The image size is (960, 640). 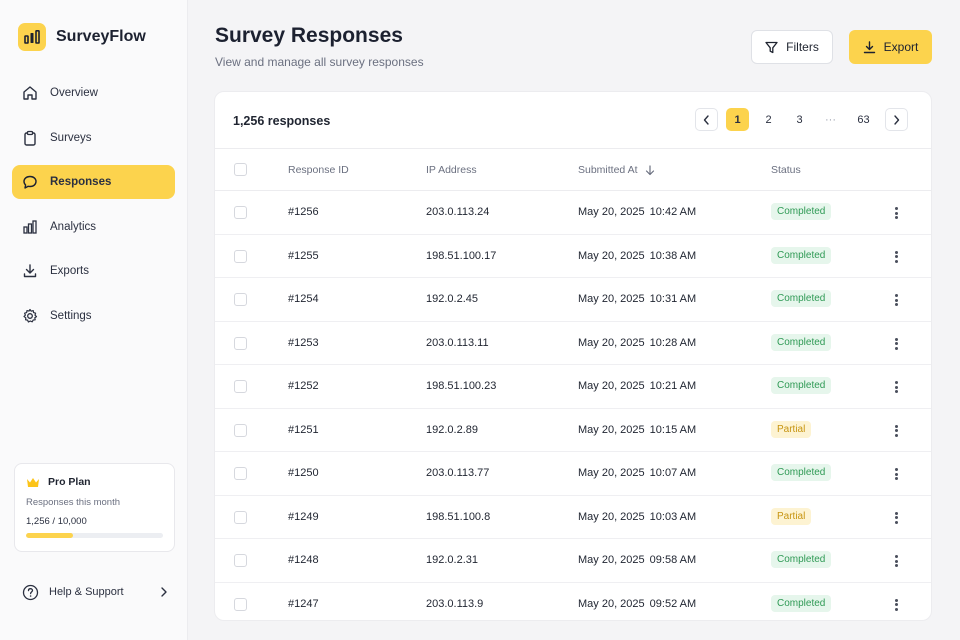 What do you see at coordinates (69, 271) in the screenshot?
I see `sidebar-item-label: Exports` at bounding box center [69, 271].